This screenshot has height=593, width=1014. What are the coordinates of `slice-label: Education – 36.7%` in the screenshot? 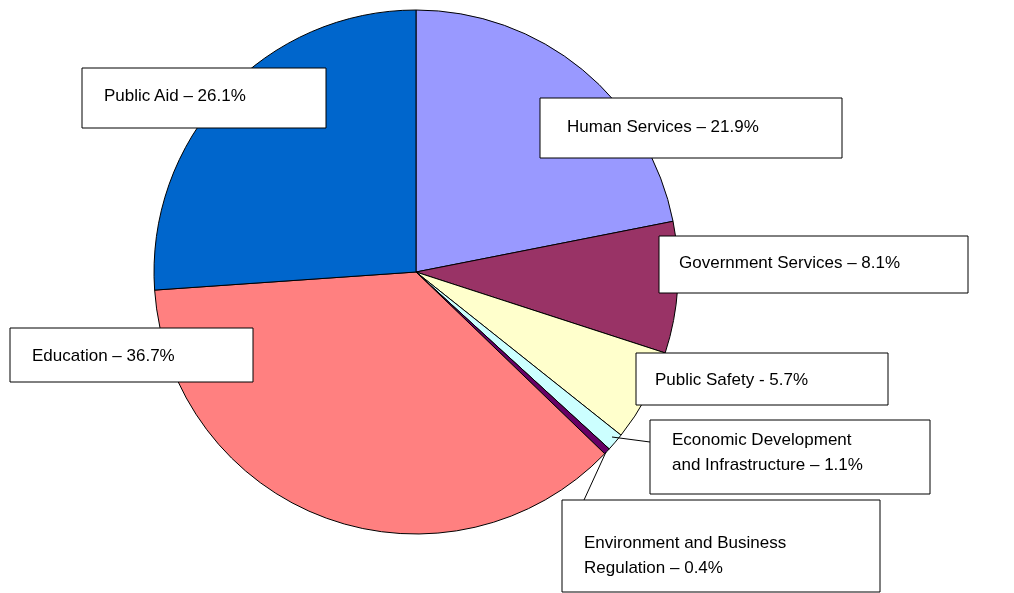 It's located at (103, 355).